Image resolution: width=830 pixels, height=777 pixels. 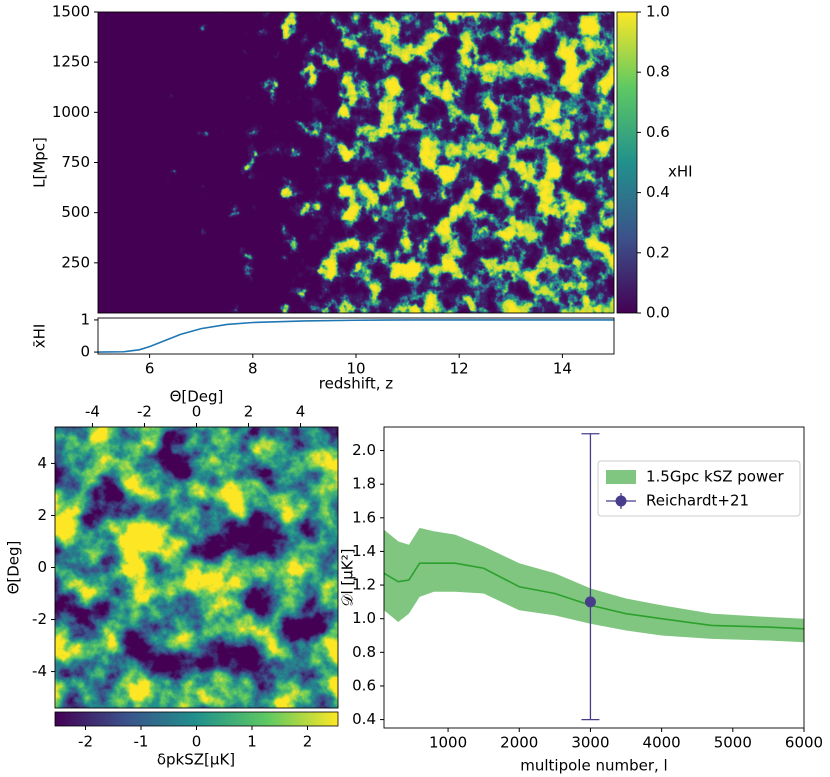 What do you see at coordinates (697, 501) in the screenshot?
I see `legend-label: Reichardt+21` at bounding box center [697, 501].